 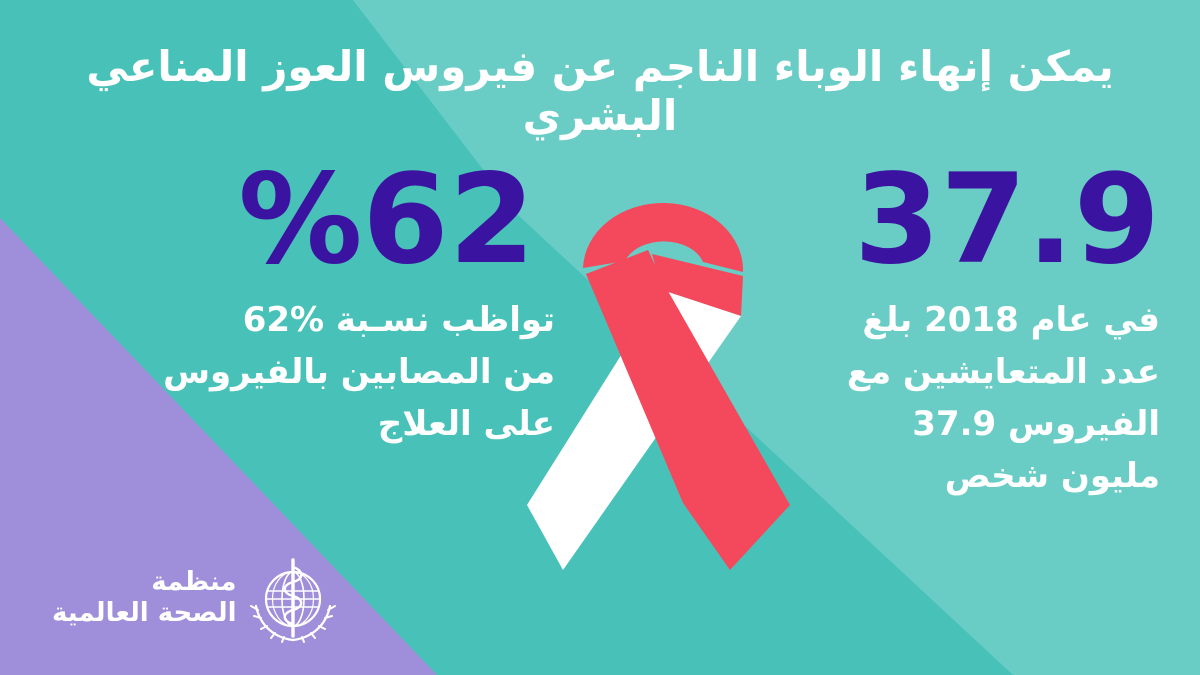 I want to click on stat-people-line3: الفيروس 37.9, so click(x=1036, y=424).